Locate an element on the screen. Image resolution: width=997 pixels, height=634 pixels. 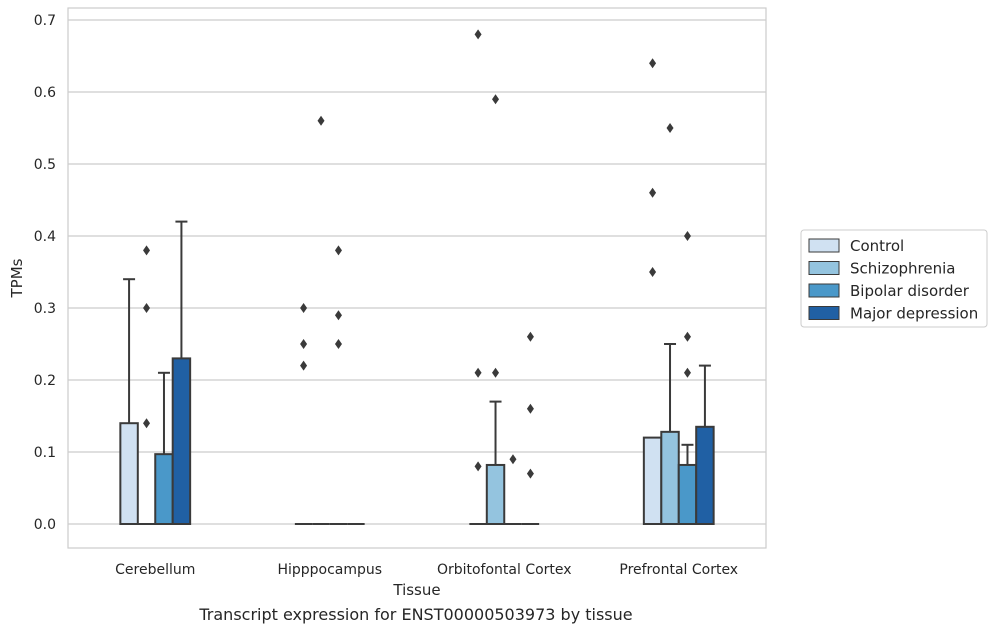
y-axis-label: TPMs is located at coordinates (17, 278).